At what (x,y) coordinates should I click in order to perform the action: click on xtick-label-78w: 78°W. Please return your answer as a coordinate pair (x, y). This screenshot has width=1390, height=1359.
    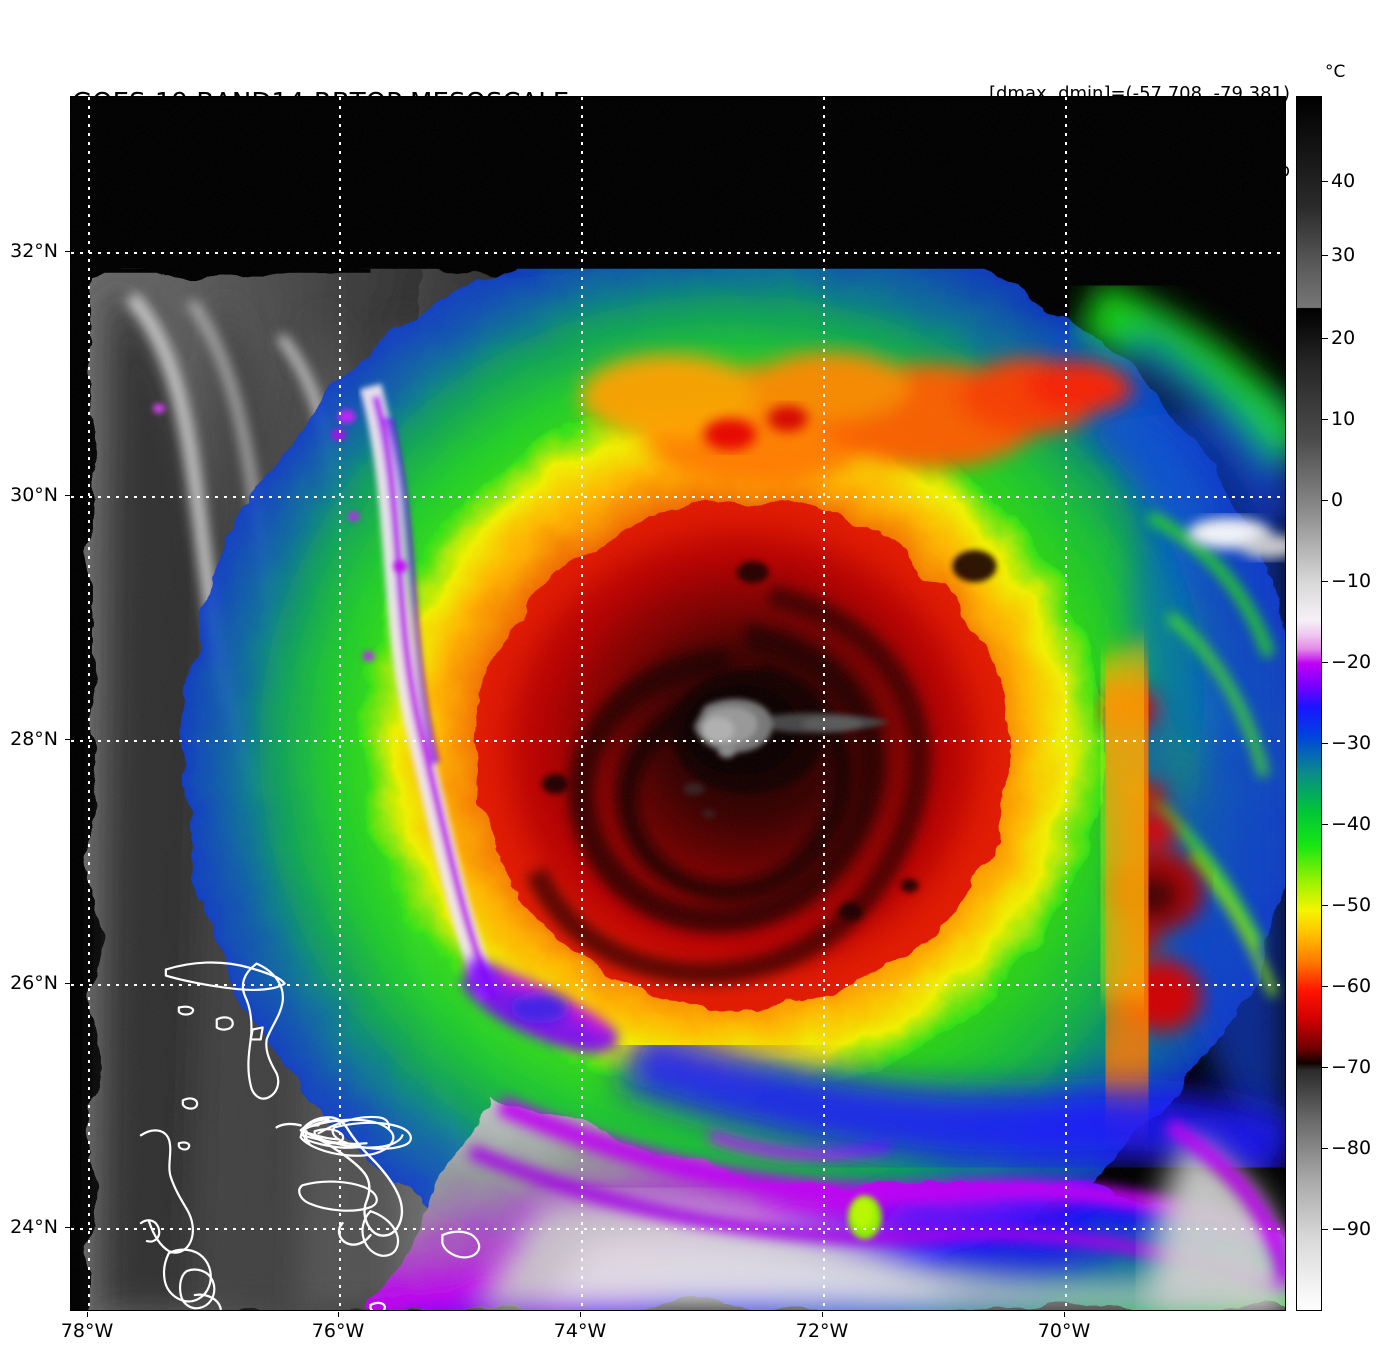
    Looking at the image, I should click on (87, 1331).